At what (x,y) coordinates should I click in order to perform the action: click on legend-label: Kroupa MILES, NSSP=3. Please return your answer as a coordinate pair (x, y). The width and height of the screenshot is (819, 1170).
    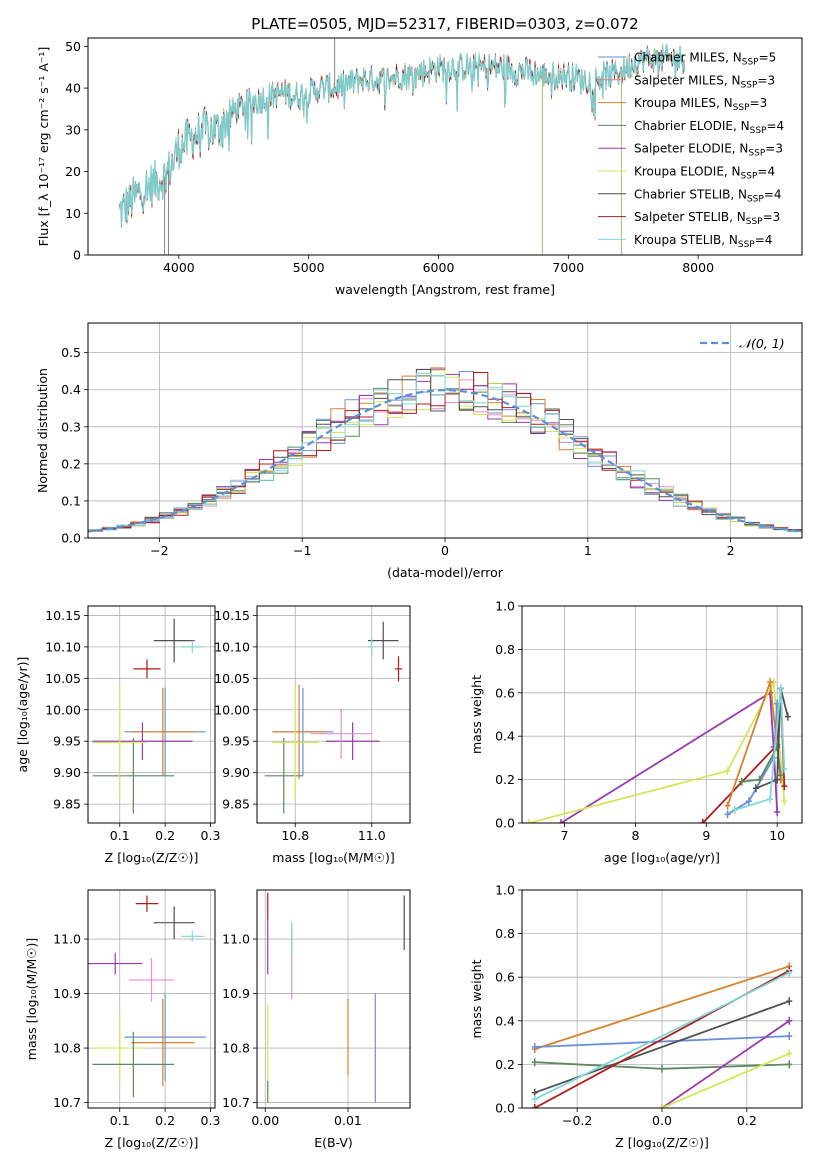
    Looking at the image, I should click on (700, 104).